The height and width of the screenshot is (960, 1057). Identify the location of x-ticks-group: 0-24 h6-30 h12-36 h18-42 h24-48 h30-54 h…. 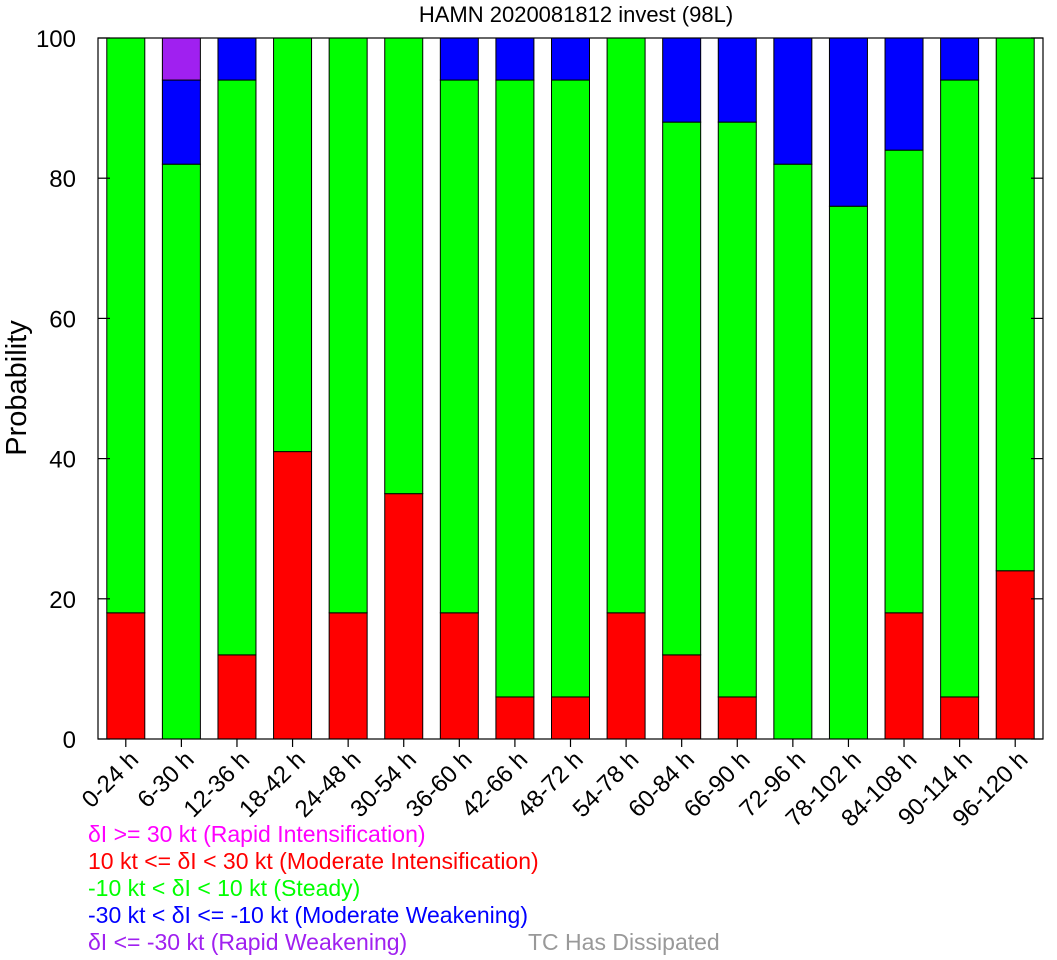
(555, 785).